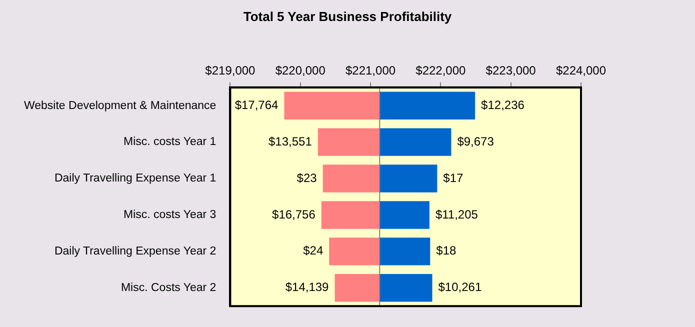 The image size is (695, 327). I want to click on annotation: $24, so click(313, 251).